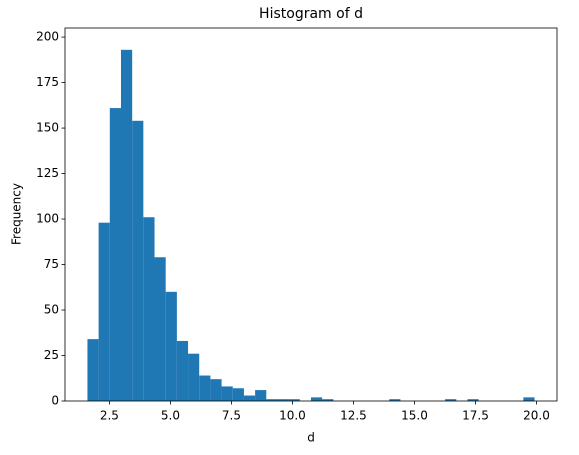  I want to click on x-tick-label: 10.0, so click(292, 416).